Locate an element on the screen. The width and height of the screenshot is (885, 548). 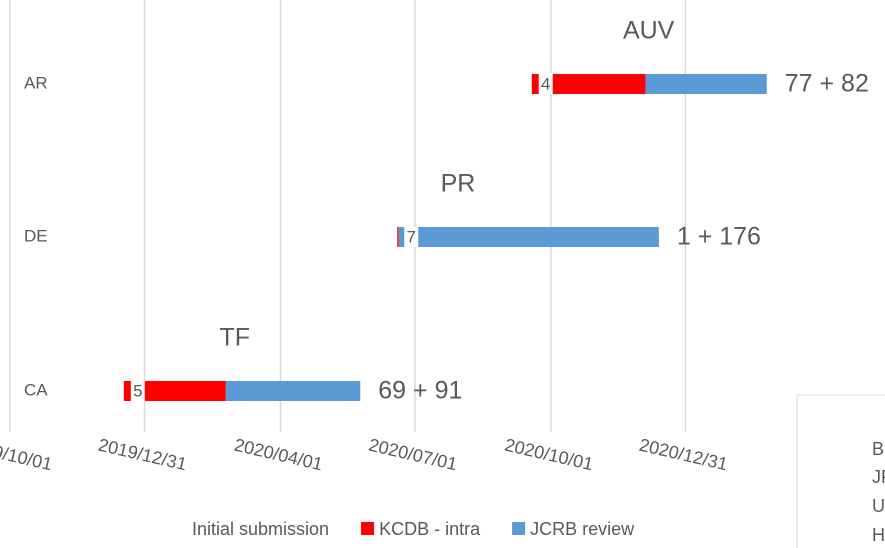
x-tick-label: 2019/12/31 is located at coordinates (142, 455).